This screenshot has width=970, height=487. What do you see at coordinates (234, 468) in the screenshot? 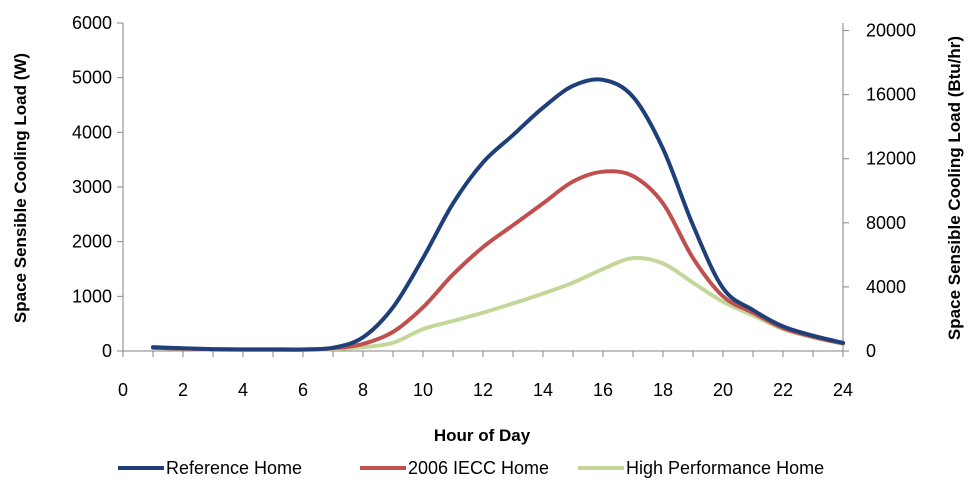
I see `legend-label: Reference Home` at bounding box center [234, 468].